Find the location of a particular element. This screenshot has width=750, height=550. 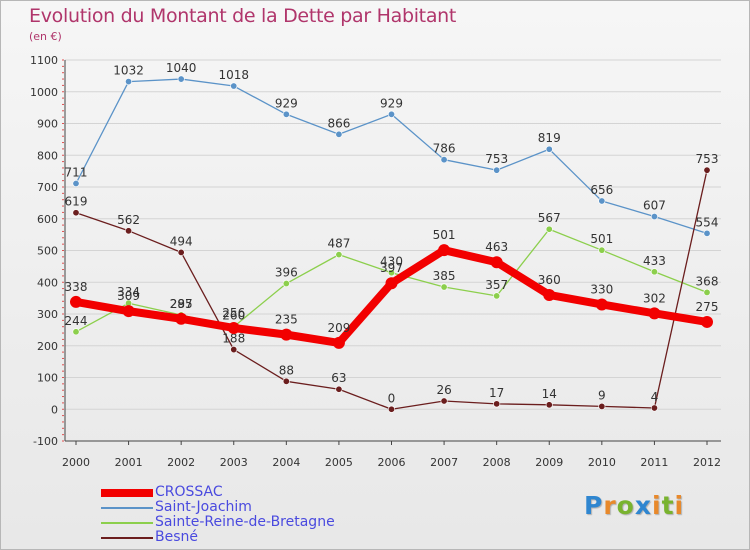

x-tick-label: 2011 is located at coordinates (654, 462).